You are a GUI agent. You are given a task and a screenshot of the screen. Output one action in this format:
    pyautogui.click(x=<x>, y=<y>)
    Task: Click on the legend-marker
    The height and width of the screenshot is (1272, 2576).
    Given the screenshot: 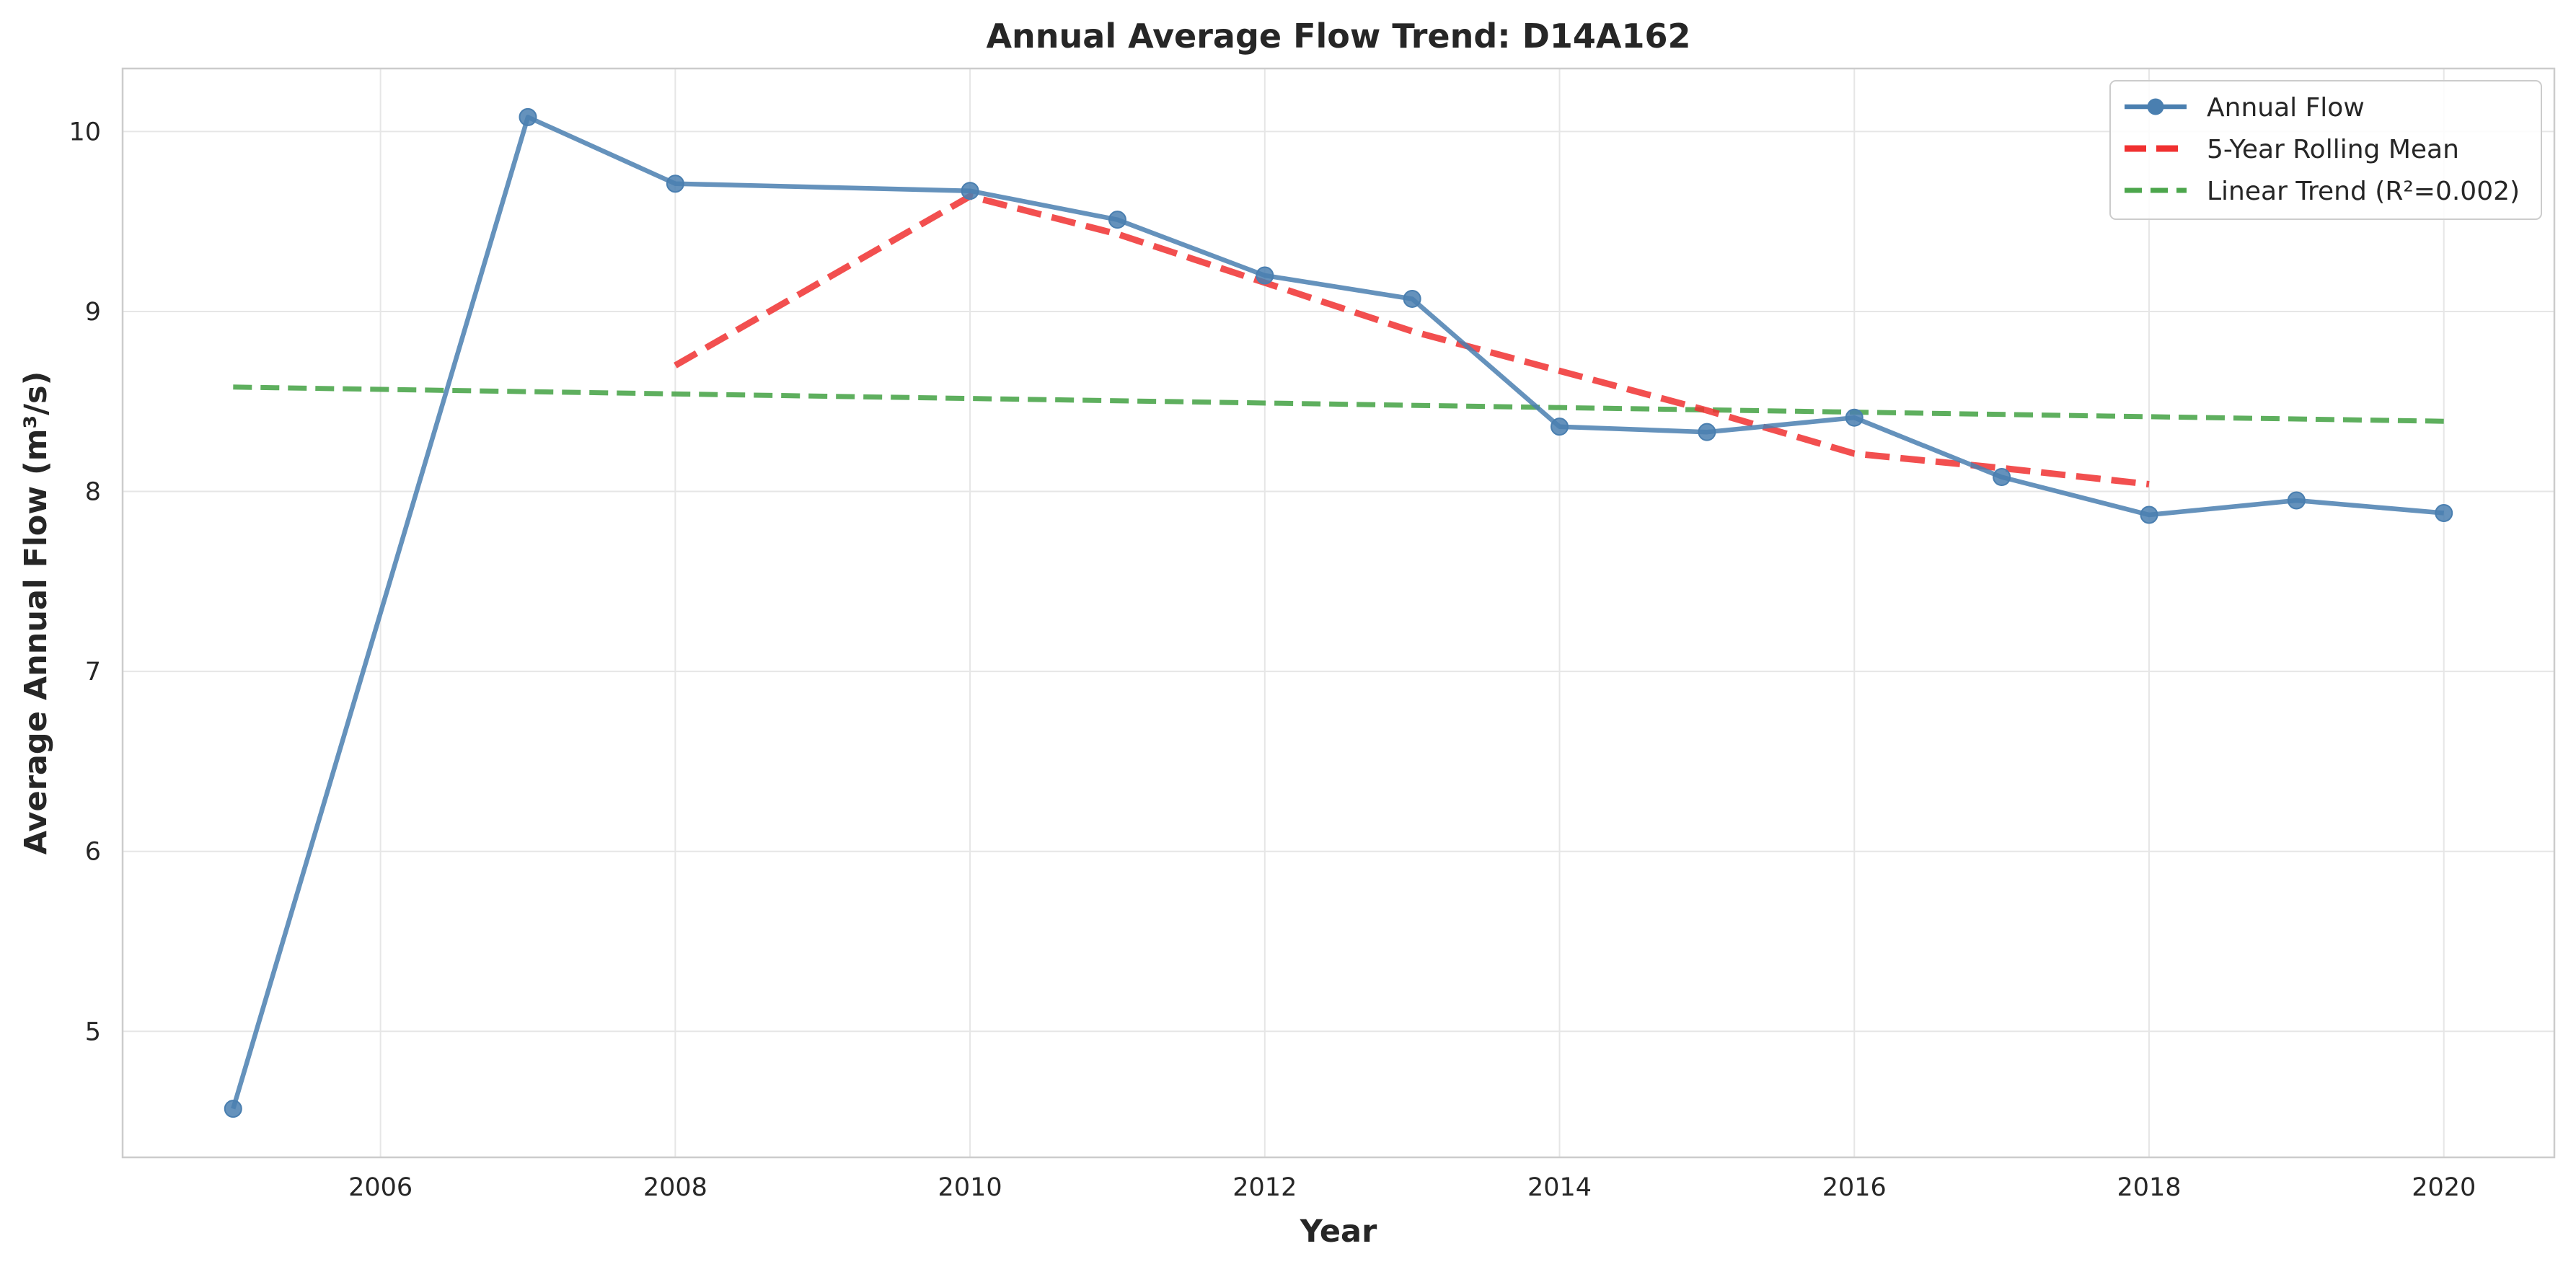 What is the action you would take?
    pyautogui.click(x=2155, y=107)
    